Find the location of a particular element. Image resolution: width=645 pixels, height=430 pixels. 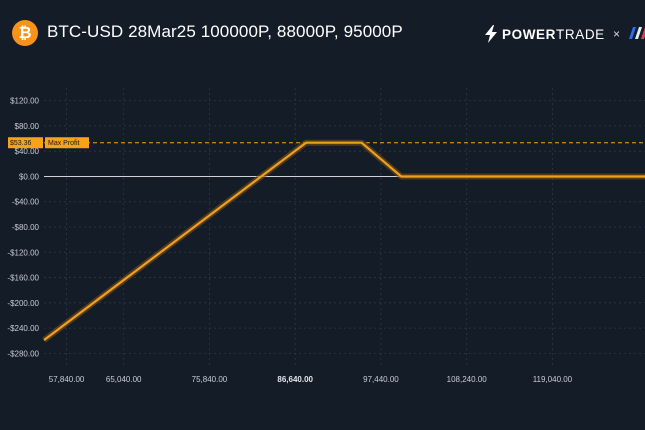

powertrade-logo: POWERTRADE is located at coordinates (544, 34).